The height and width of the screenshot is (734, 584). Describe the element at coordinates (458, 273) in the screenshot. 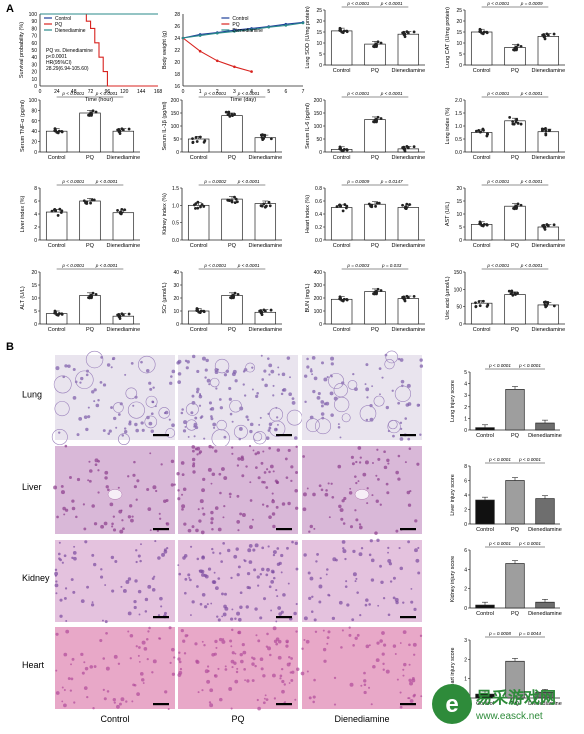

I see `y-tick-label: 150` at that location.